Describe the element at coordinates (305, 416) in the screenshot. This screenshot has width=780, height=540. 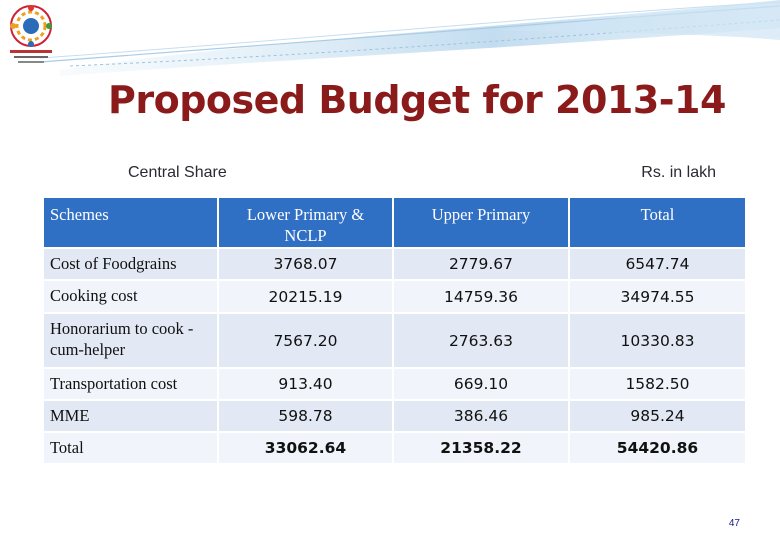
I see `row-lower-primary: 598.78` at that location.